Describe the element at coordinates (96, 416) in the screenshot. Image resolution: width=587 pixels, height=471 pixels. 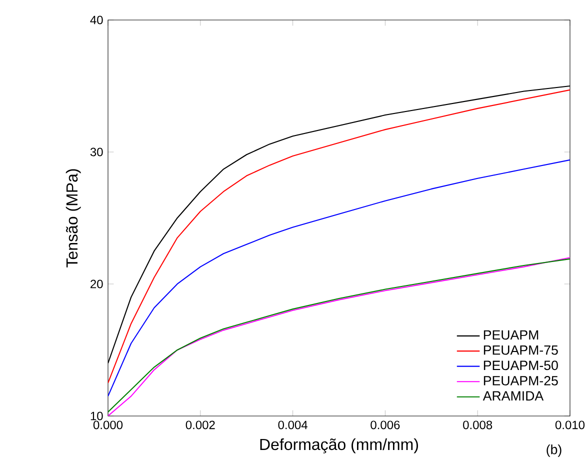
I see `y-tick-label: 10` at that location.